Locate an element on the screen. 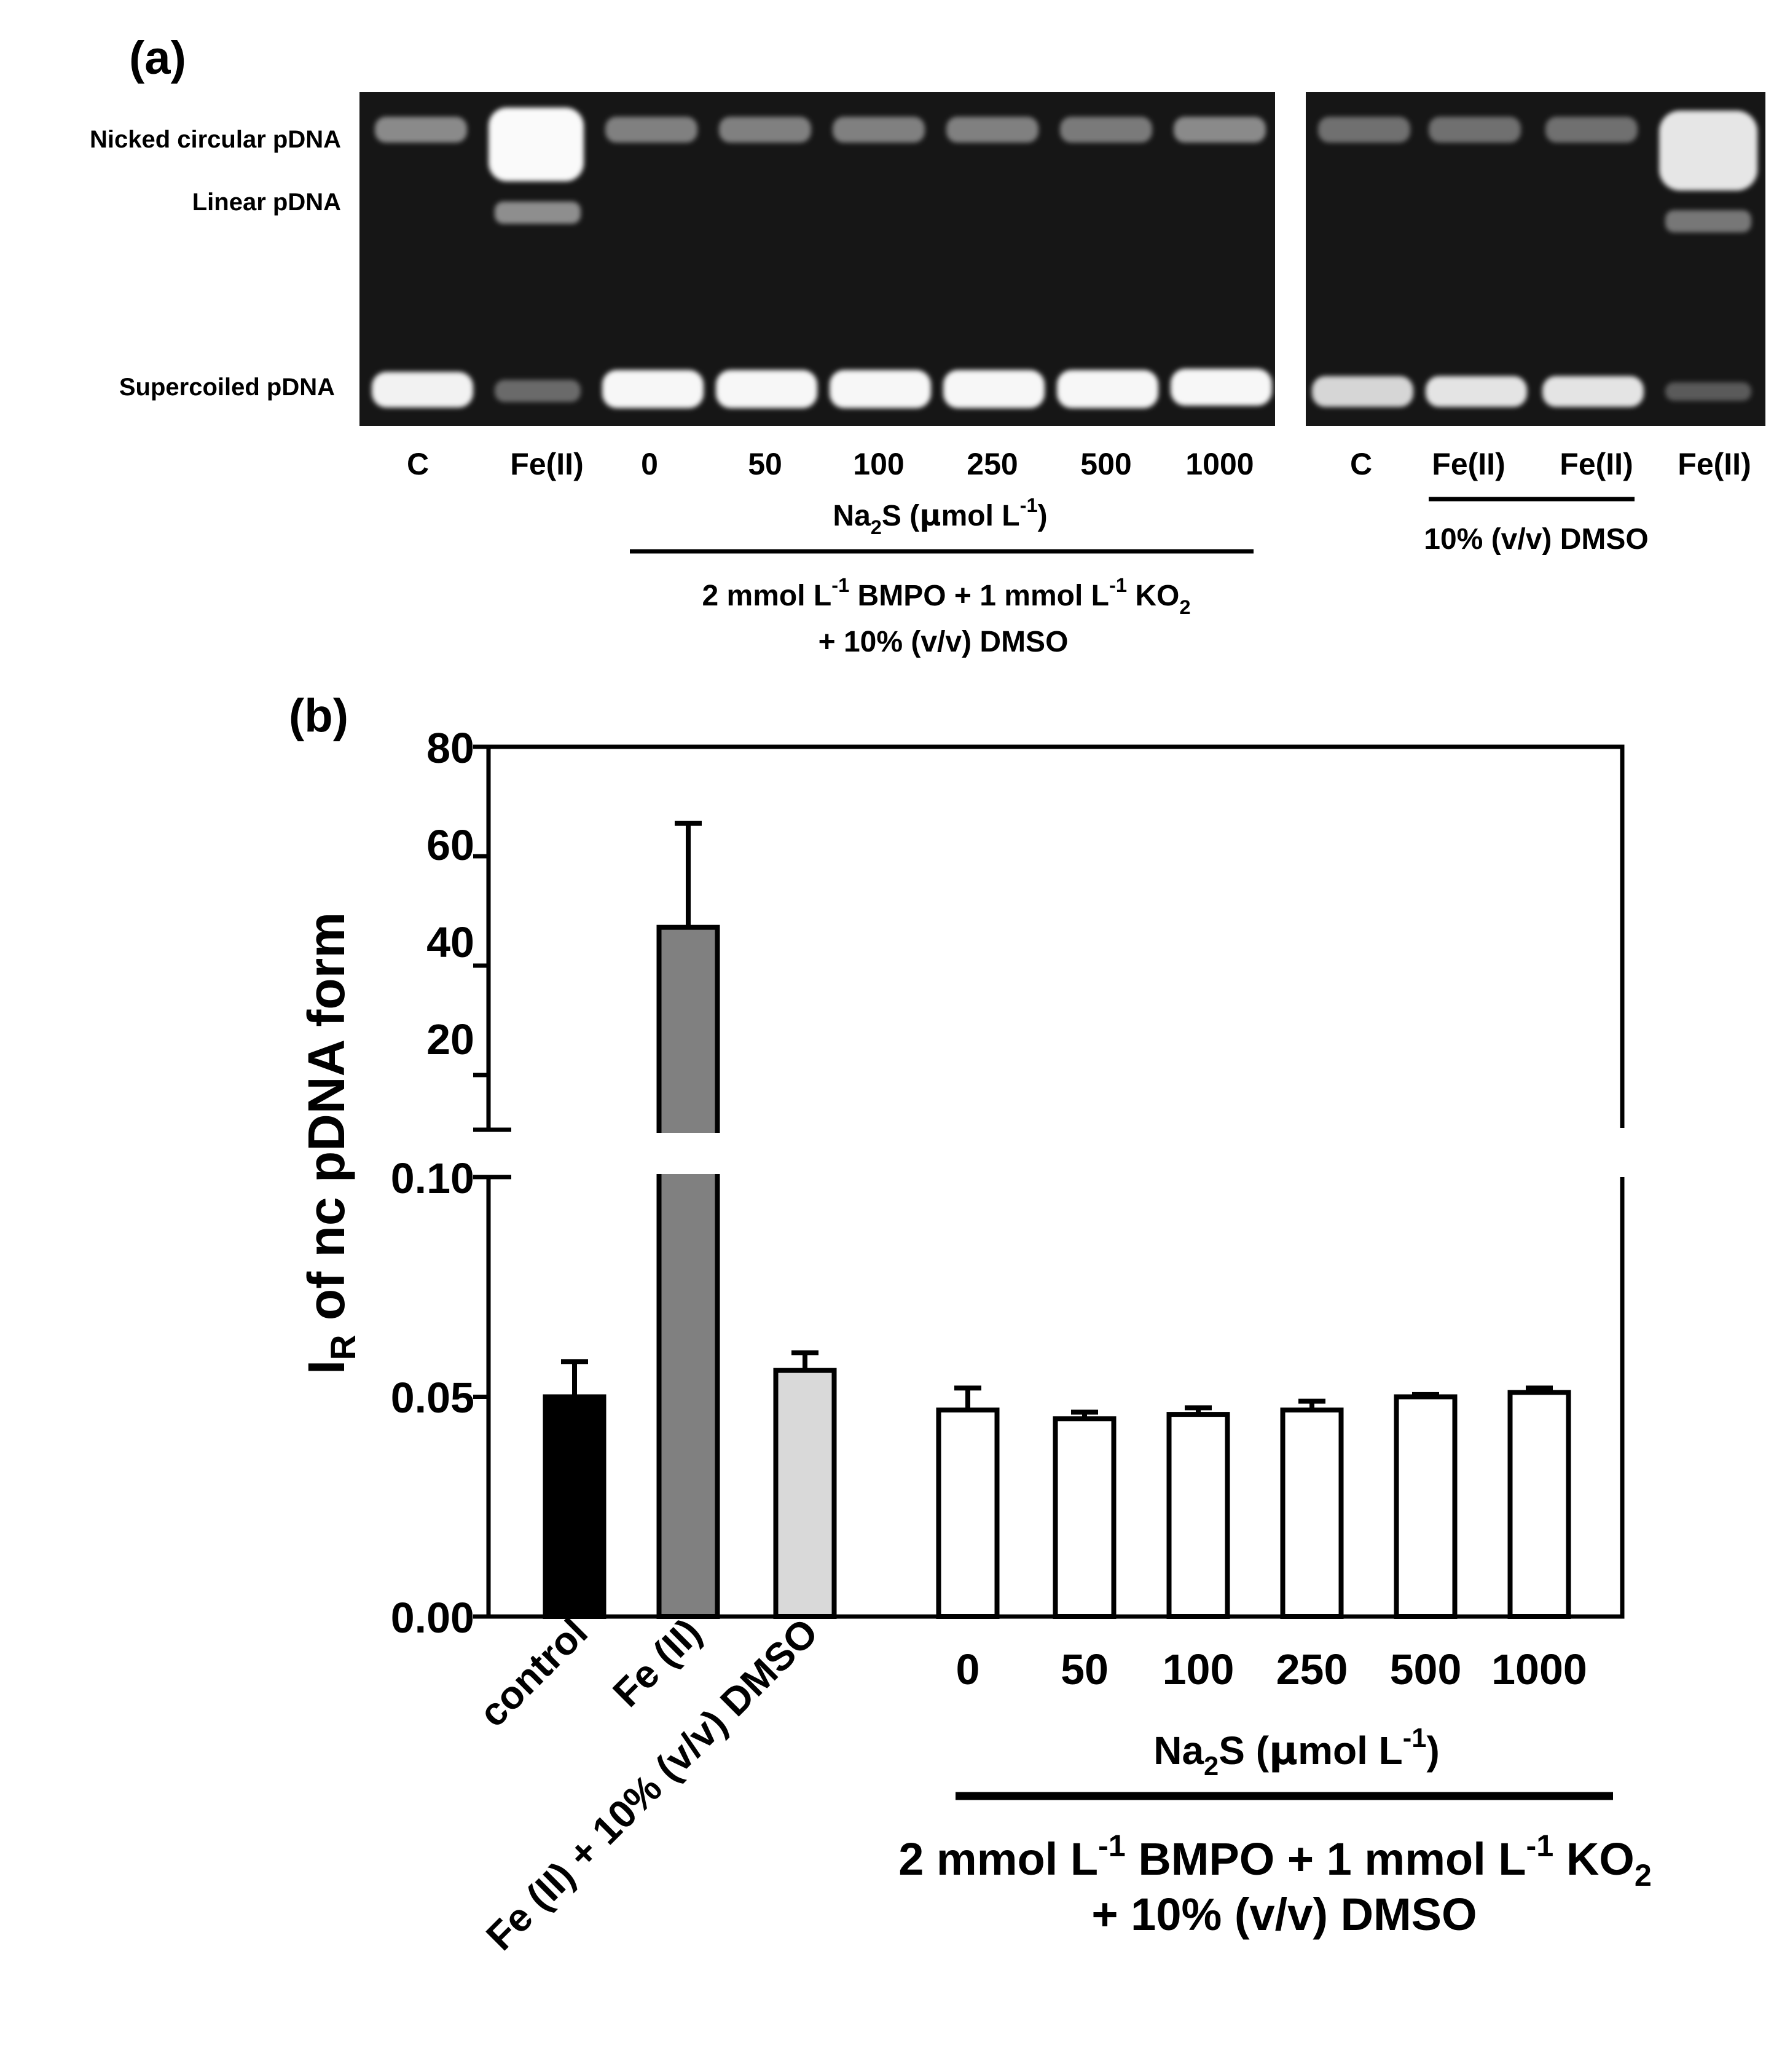  y-tick-label: 0.05 is located at coordinates (432, 1398).